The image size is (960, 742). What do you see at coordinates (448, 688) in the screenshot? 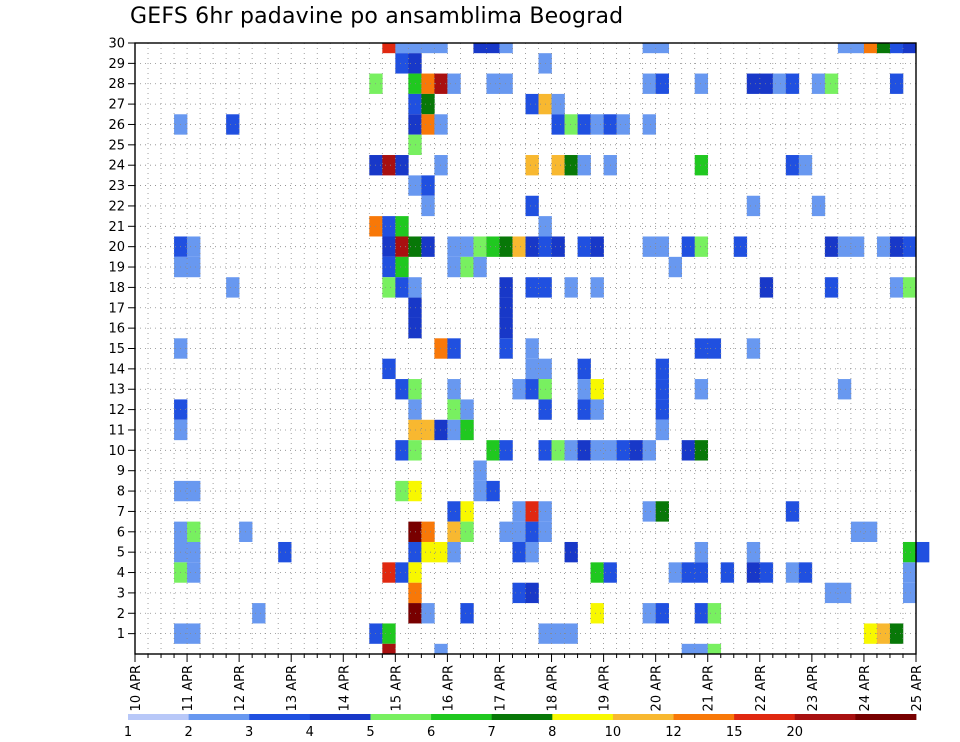
I see `x-tick-label: 16 APR` at bounding box center [448, 688].